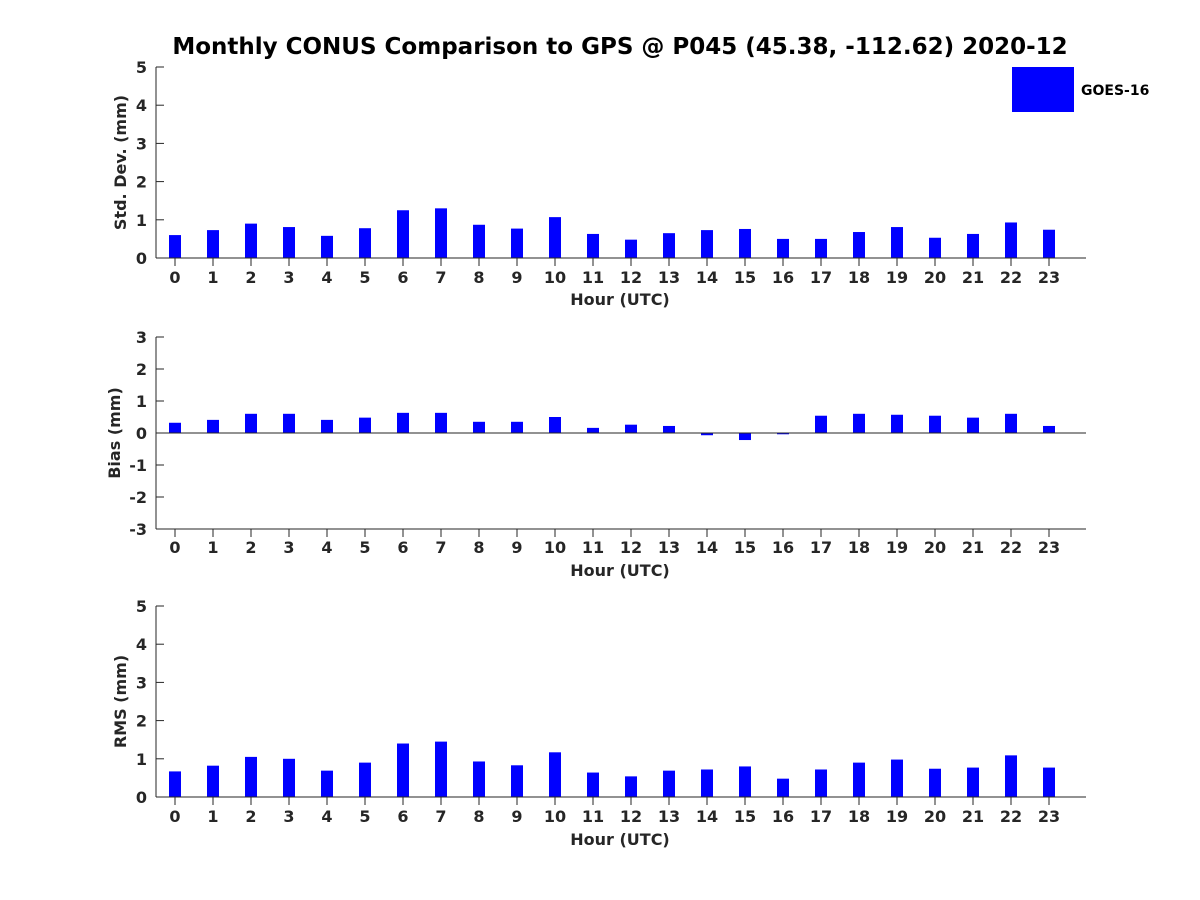 The width and height of the screenshot is (1200, 900). What do you see at coordinates (174, 547) in the screenshot?
I see `bias-xtick-label: 0` at bounding box center [174, 547].